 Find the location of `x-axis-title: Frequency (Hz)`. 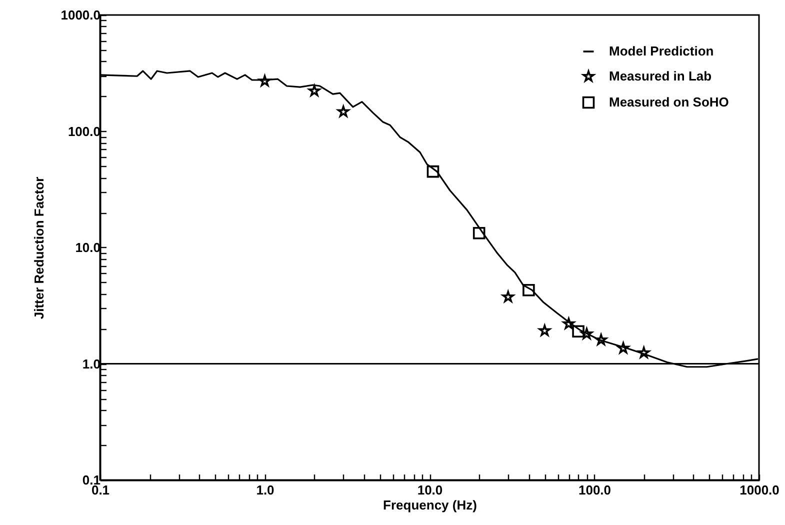

x-axis-title: Frequency (Hz) is located at coordinates (430, 505).